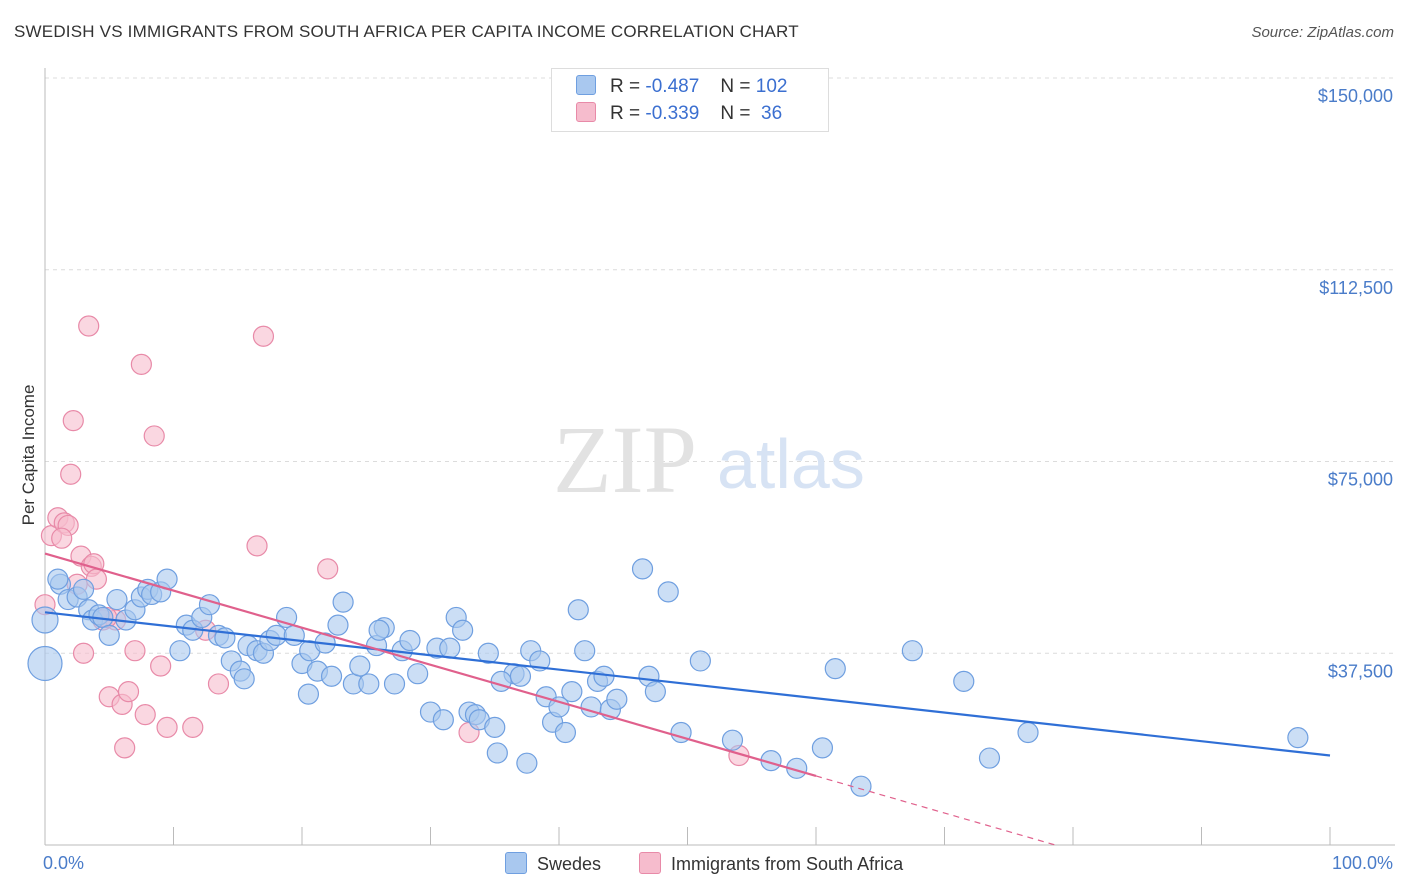 This screenshot has height=892, width=1406. Describe the element at coordinates (625, 459) in the screenshot. I see `watermark-zip: ZIP` at that location.